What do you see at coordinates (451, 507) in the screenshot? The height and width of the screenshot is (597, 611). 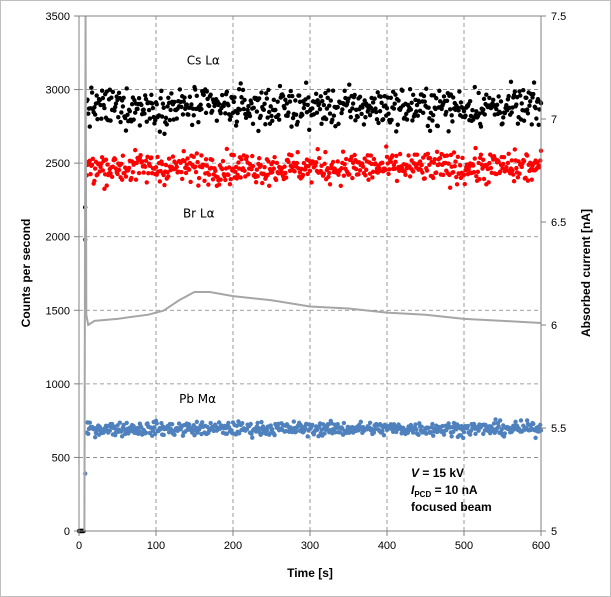 I see `condition-beam: focused beam` at bounding box center [451, 507].